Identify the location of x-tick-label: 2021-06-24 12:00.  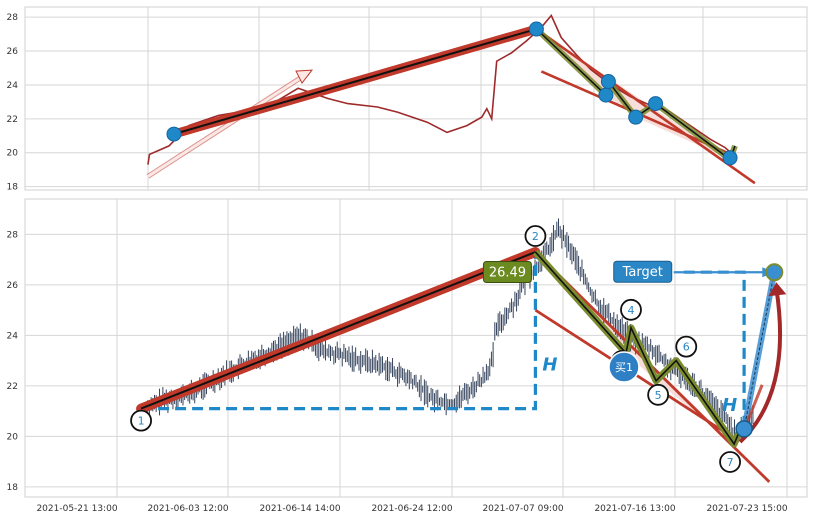
(411, 509).